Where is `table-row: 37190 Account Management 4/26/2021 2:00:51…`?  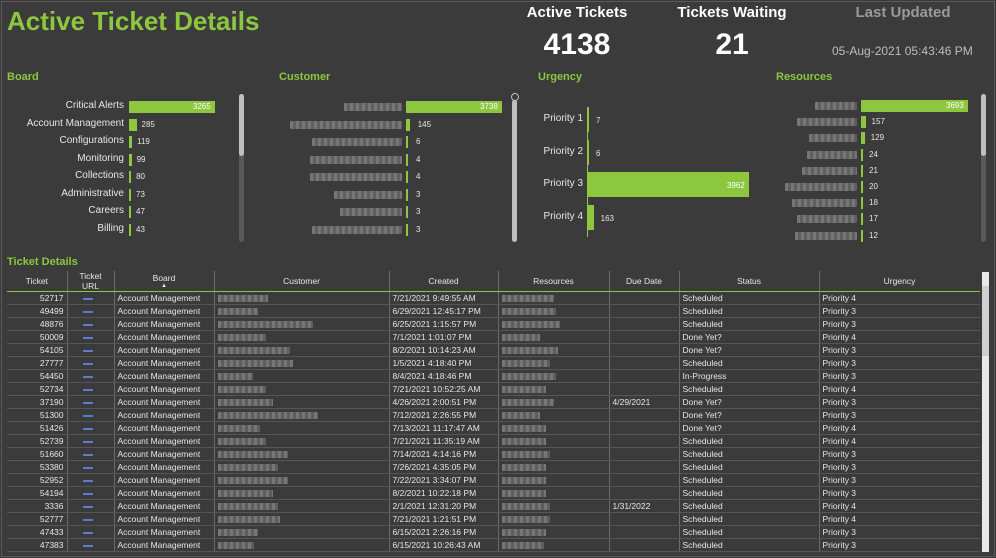 table-row: 37190 Account Management 4/26/2021 2:00:51… is located at coordinates (493, 402).